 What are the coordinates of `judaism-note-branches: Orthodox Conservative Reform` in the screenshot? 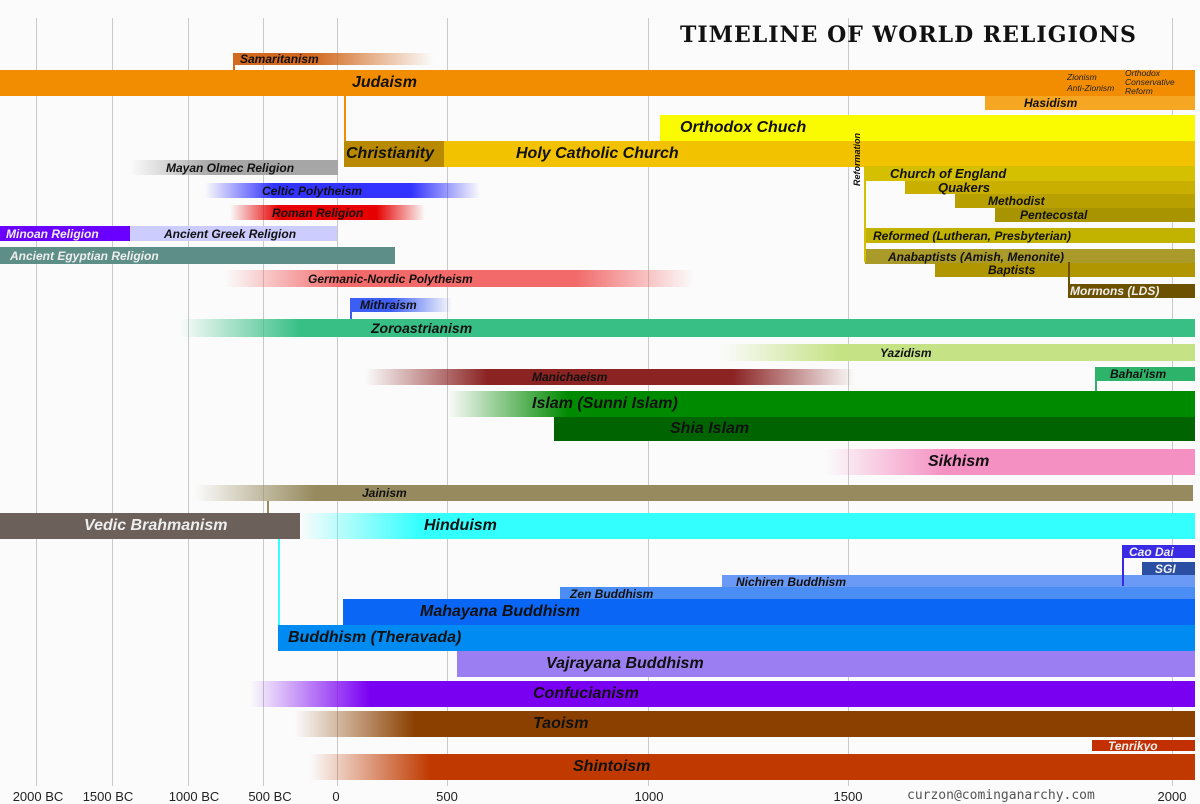 It's located at (1150, 82).